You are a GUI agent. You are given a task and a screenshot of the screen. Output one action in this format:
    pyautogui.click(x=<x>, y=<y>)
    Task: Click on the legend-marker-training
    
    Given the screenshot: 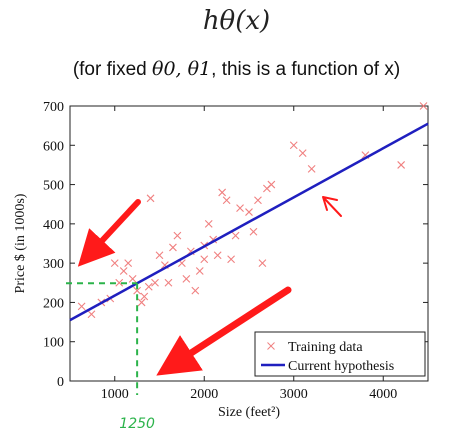 What is the action you would take?
    pyautogui.click(x=271, y=346)
    